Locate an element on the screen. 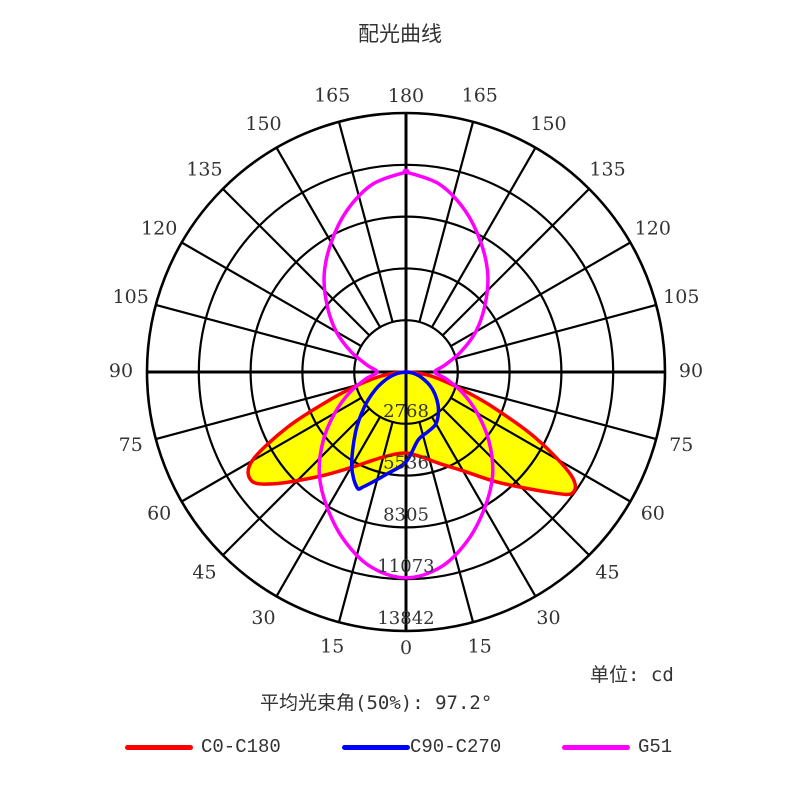  legend-label: C90-C270 is located at coordinates (456, 747).